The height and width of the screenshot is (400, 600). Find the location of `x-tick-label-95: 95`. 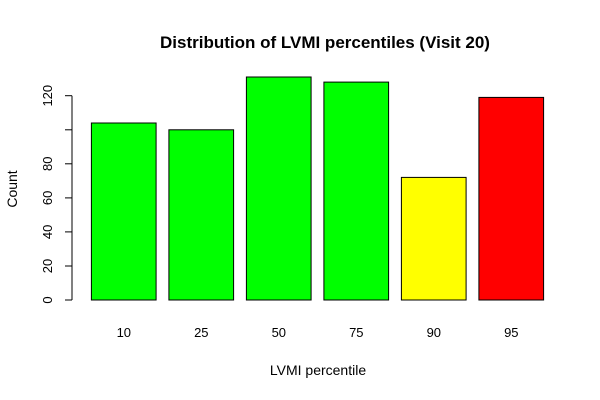

x-tick-label-95: 95 is located at coordinates (511, 332).